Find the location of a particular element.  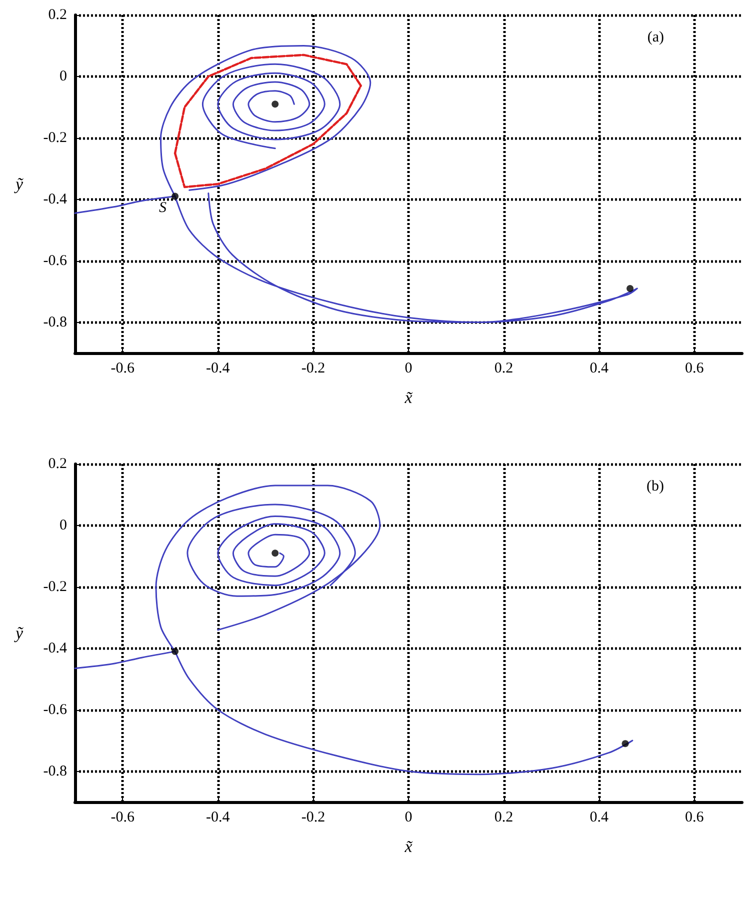

annotation: (b) is located at coordinates (655, 486).